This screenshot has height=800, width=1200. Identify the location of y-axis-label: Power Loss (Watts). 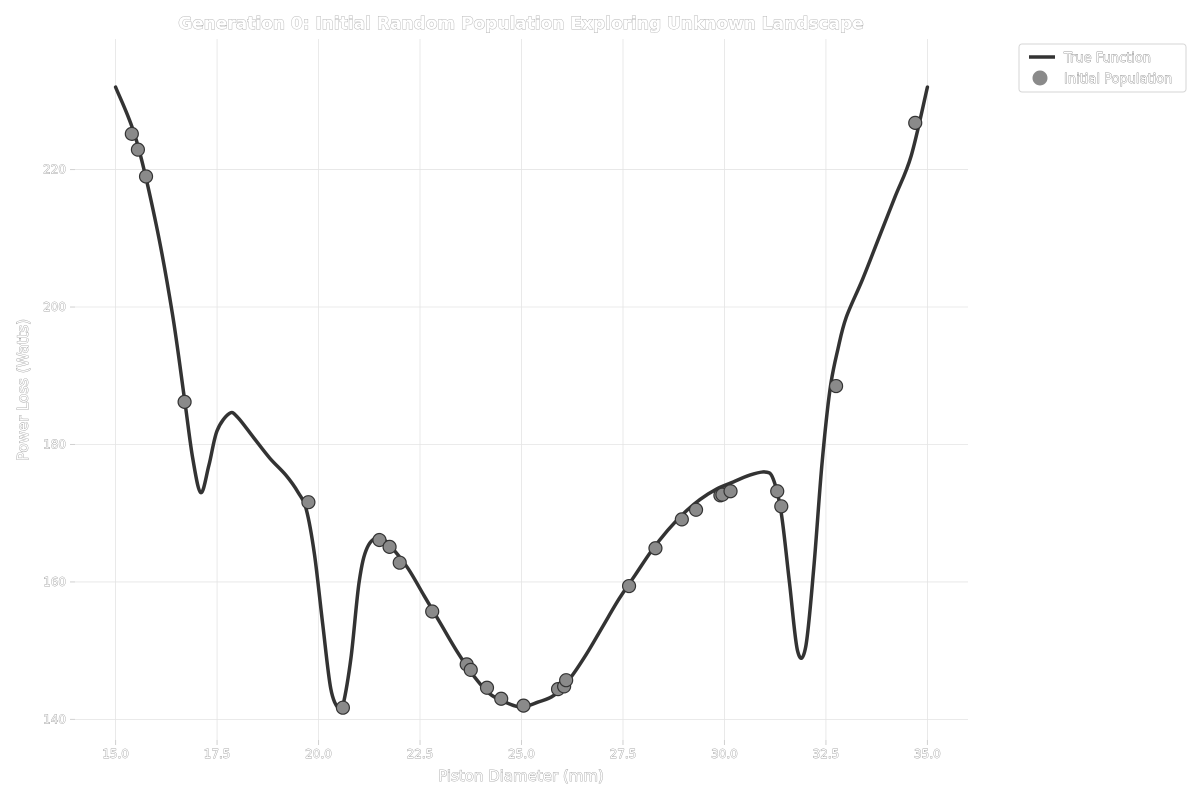
(23, 390).